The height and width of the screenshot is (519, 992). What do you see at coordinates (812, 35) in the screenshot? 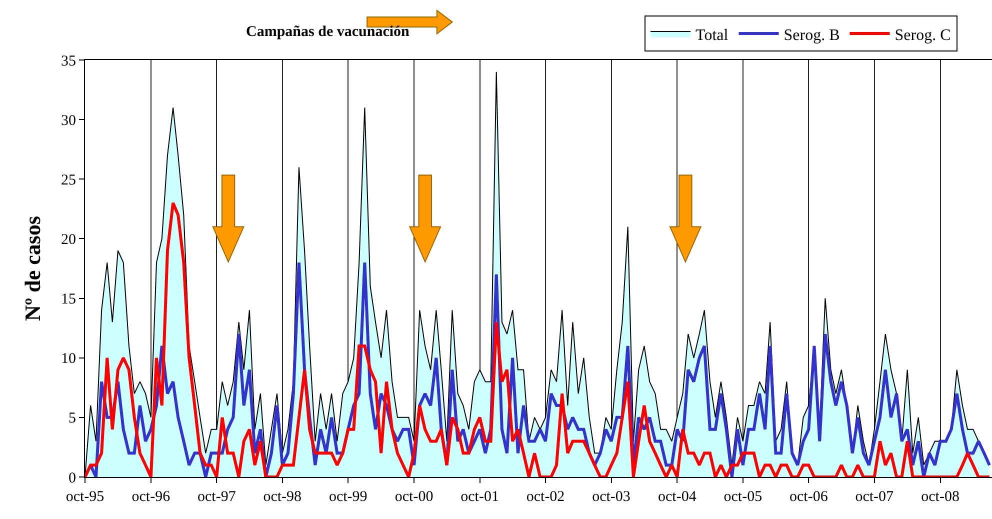
I see `legend-label: Serog. B` at bounding box center [812, 35].